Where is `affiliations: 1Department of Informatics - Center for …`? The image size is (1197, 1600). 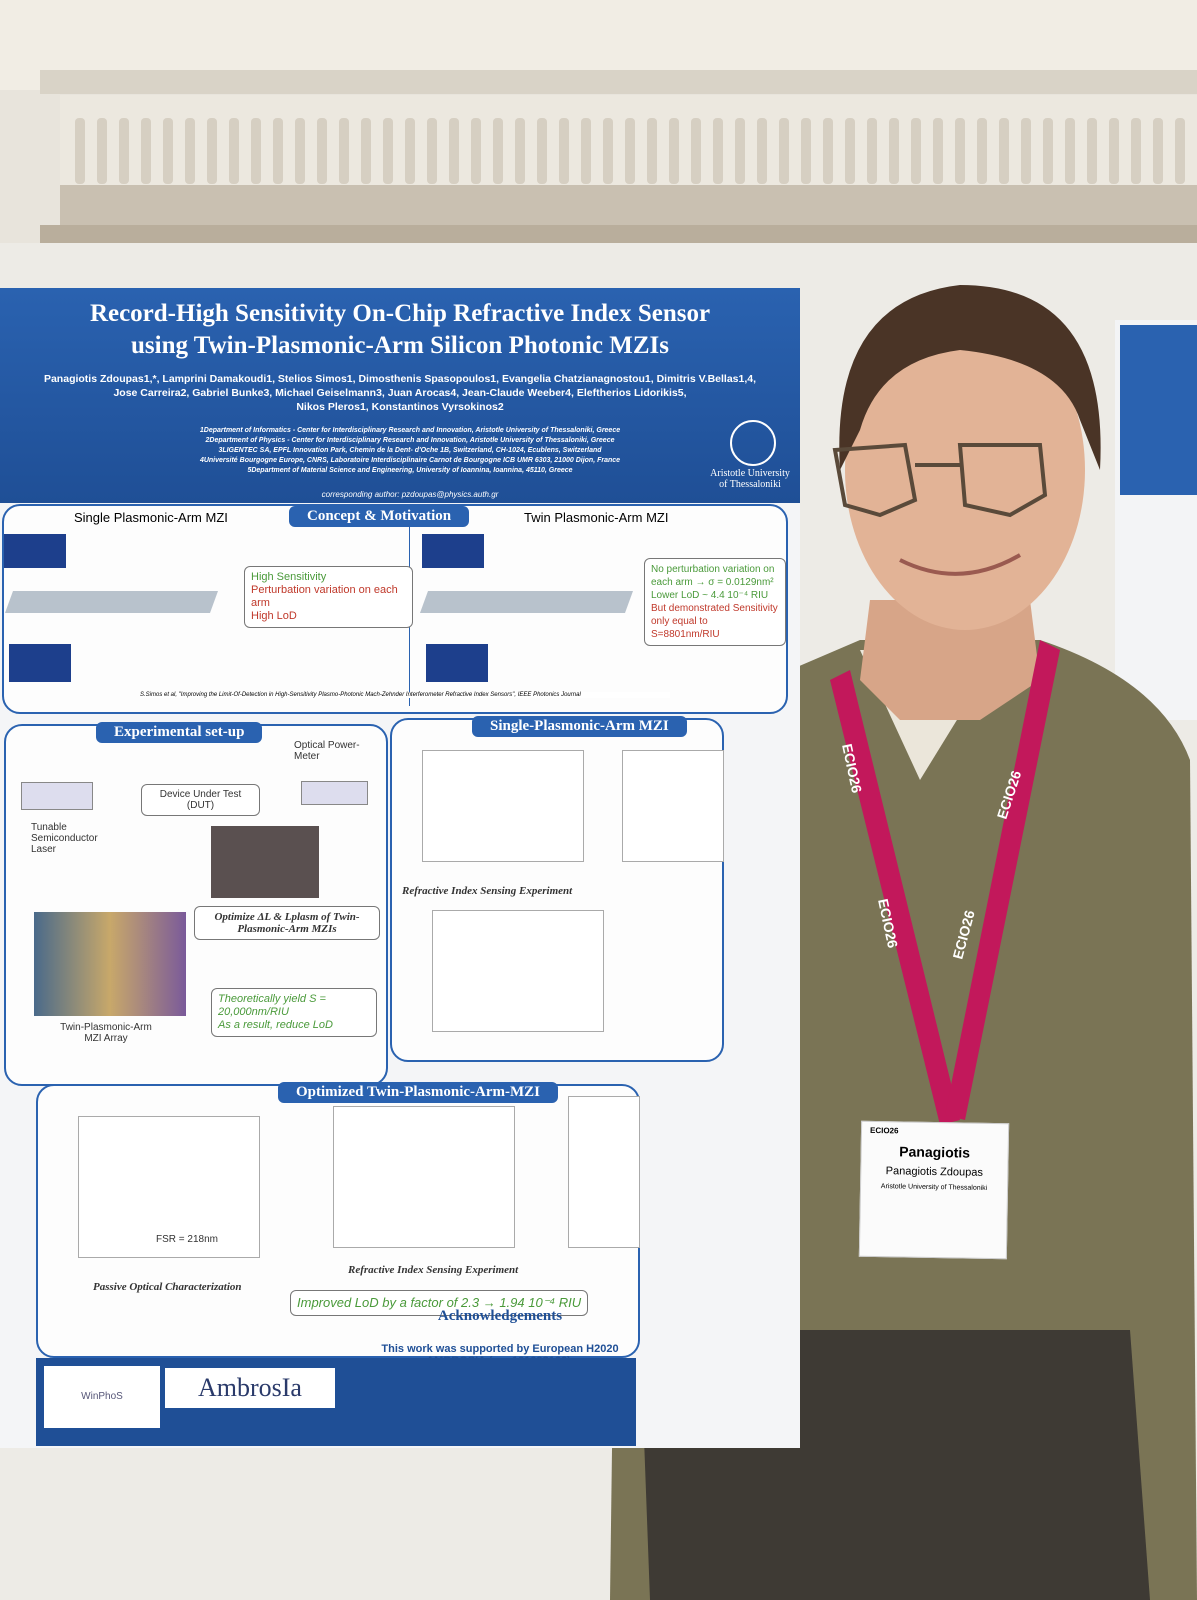
affiliations: 1Department of Informatics - Center for … is located at coordinates (410, 451).